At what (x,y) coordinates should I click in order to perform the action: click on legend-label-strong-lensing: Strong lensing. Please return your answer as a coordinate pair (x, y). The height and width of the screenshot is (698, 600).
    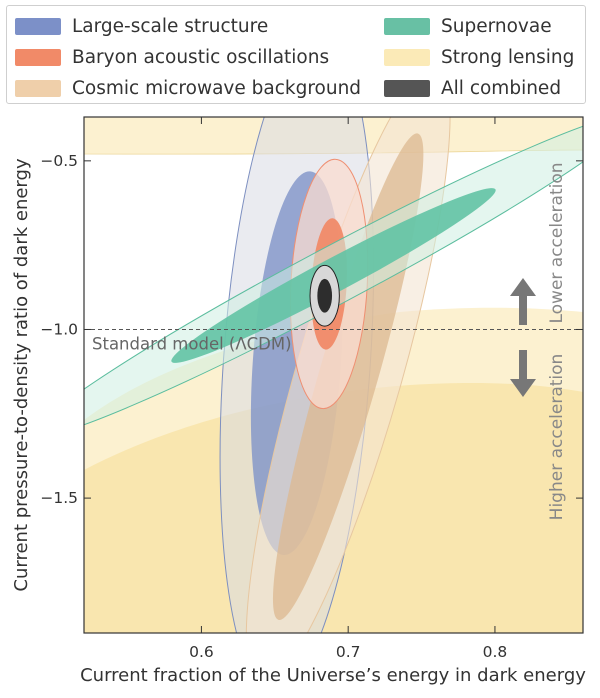
    Looking at the image, I should click on (508, 57).